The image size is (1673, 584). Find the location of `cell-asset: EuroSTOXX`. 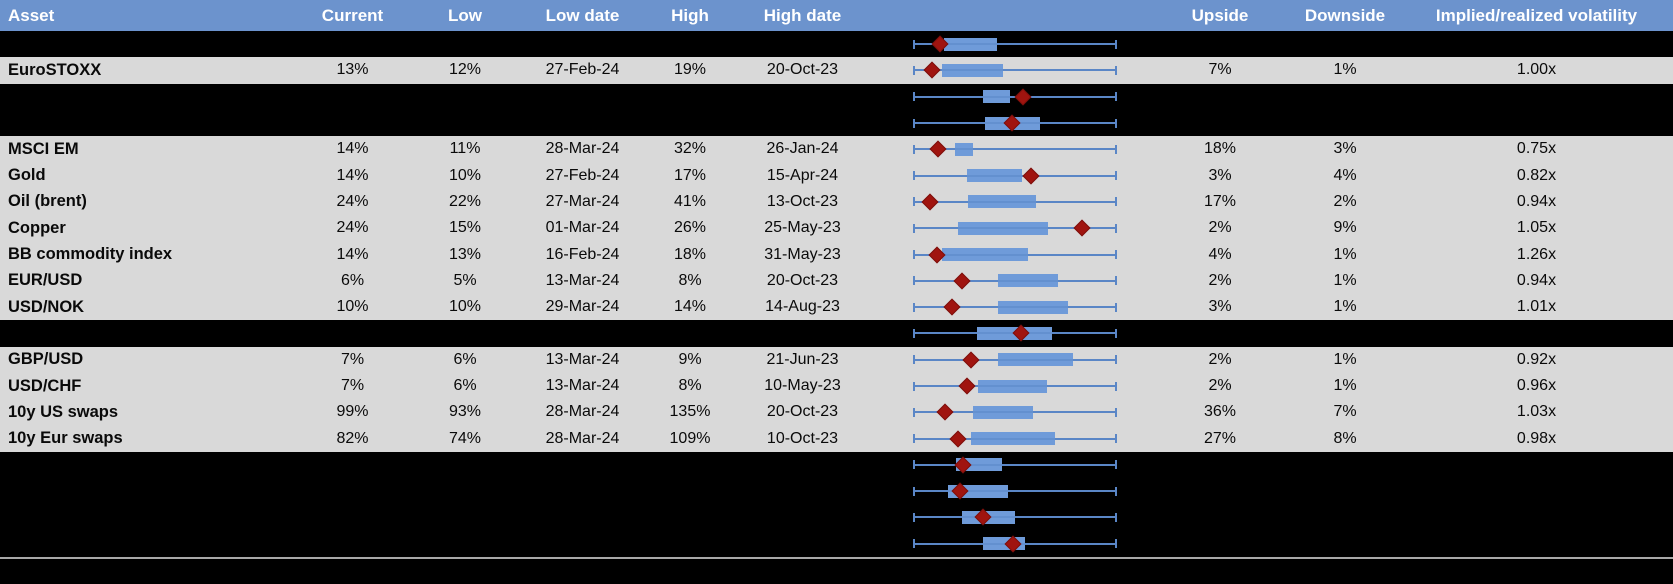

cell-asset: EuroSTOXX is located at coordinates (55, 69).